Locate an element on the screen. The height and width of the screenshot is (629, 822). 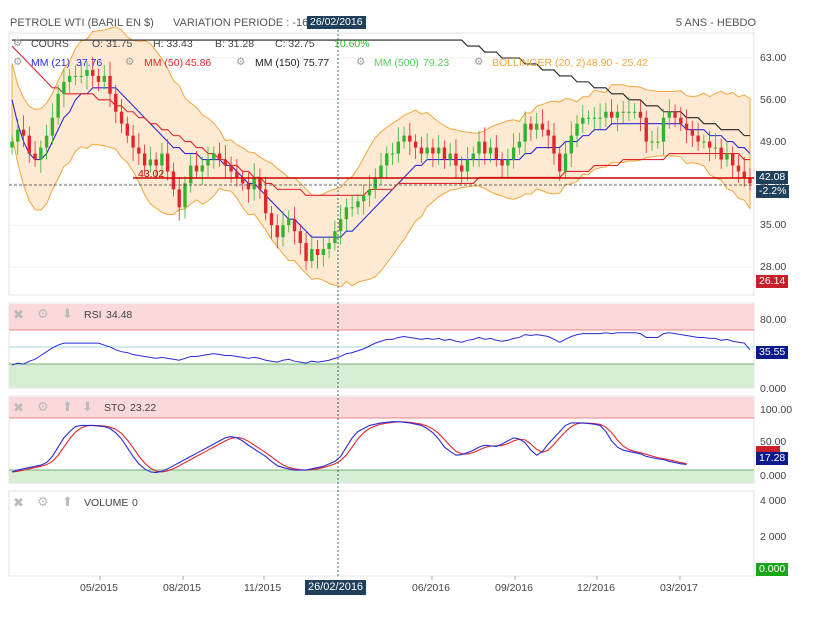
rsi-close-icon: ✖ is located at coordinates (18, 314).